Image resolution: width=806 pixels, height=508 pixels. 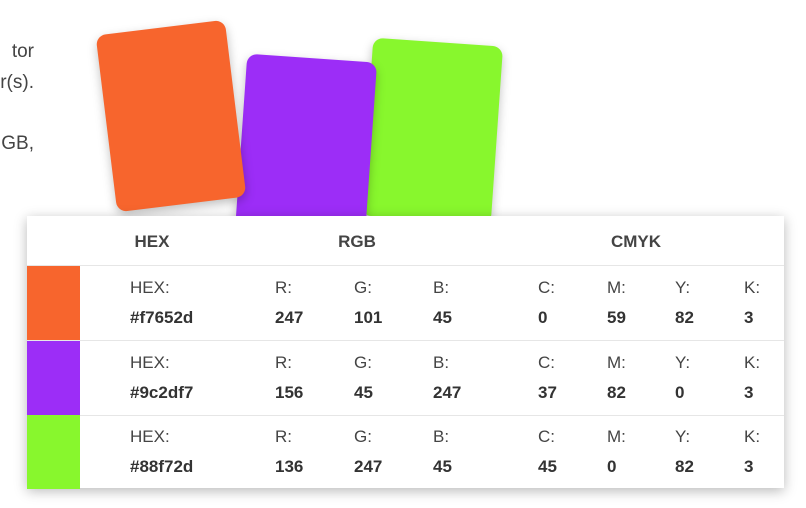 What do you see at coordinates (680, 392) in the screenshot?
I see `y-value: 0` at bounding box center [680, 392].